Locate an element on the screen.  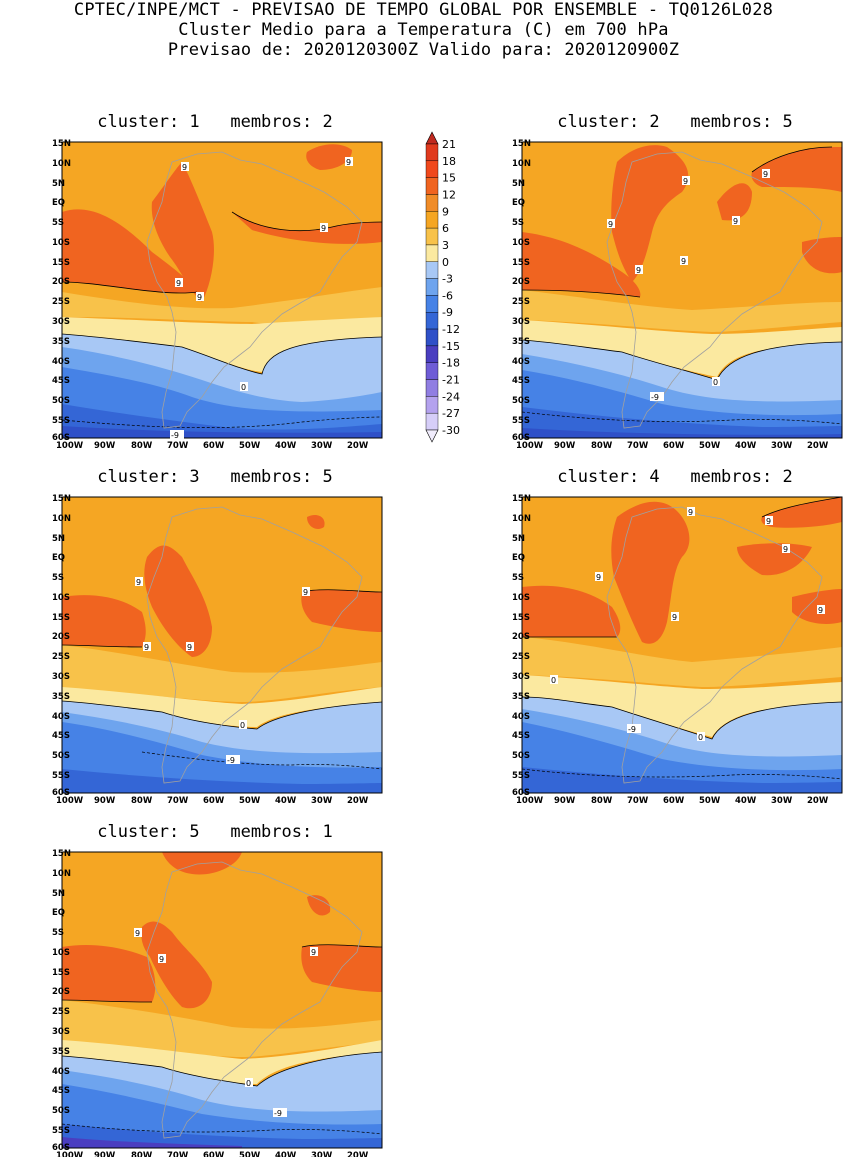
svg-text: 35S is located at coordinates (61, 697).